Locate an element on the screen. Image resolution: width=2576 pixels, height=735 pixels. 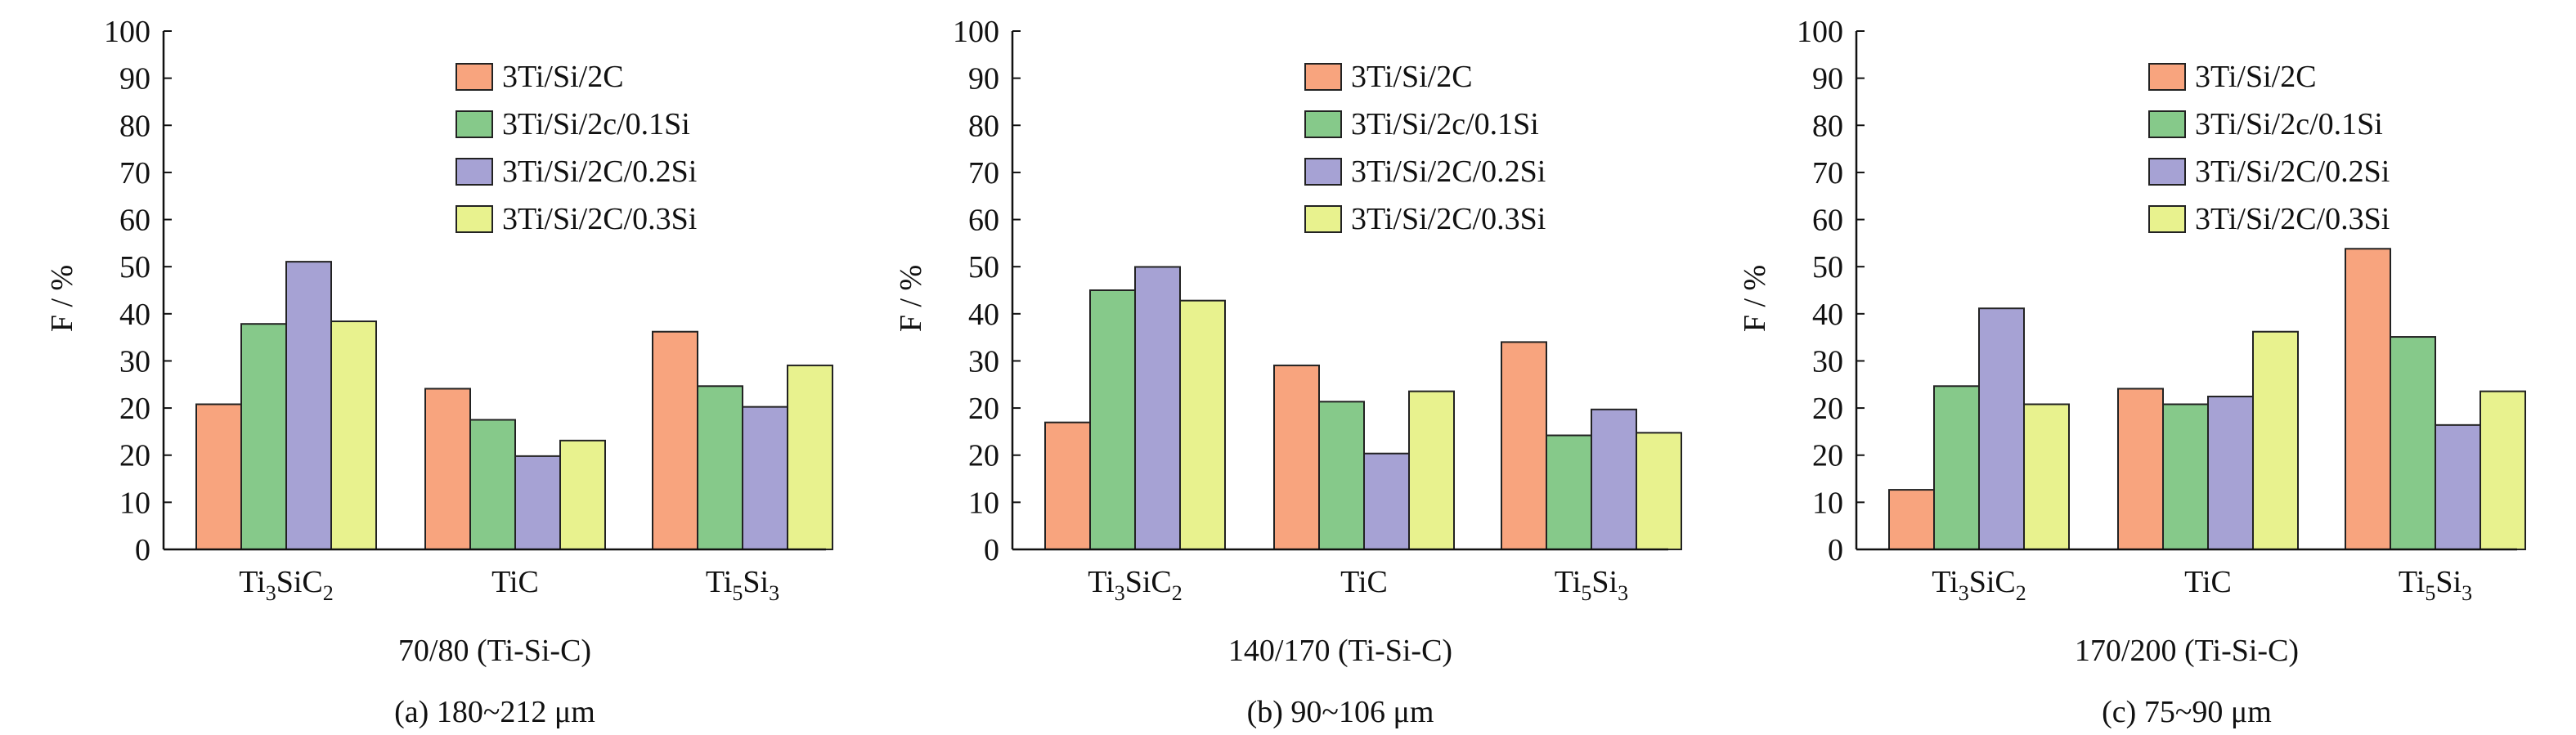
y-tick-label: 10 is located at coordinates (1828, 503).